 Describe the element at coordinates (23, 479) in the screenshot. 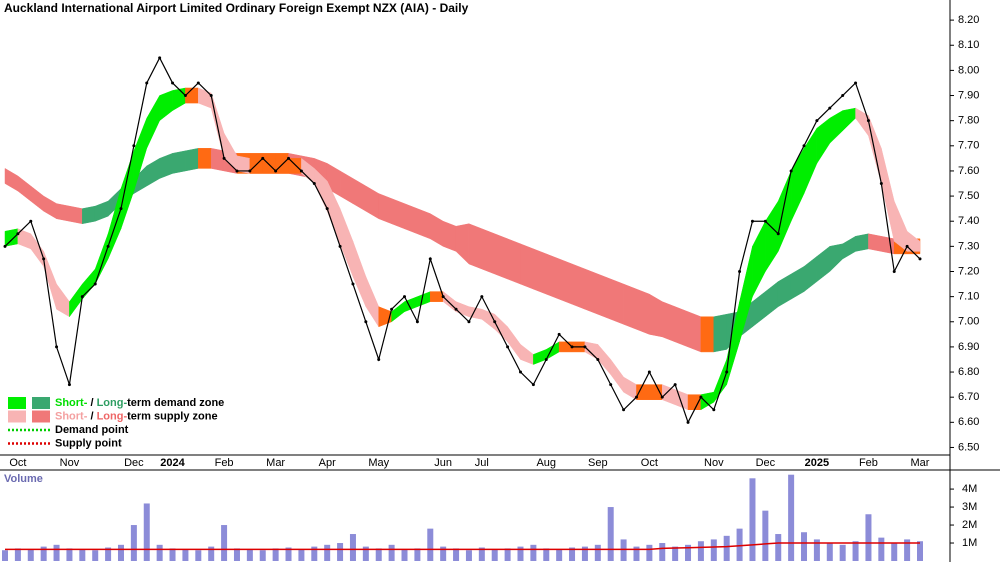

I see `volume-title: Volume` at that location.